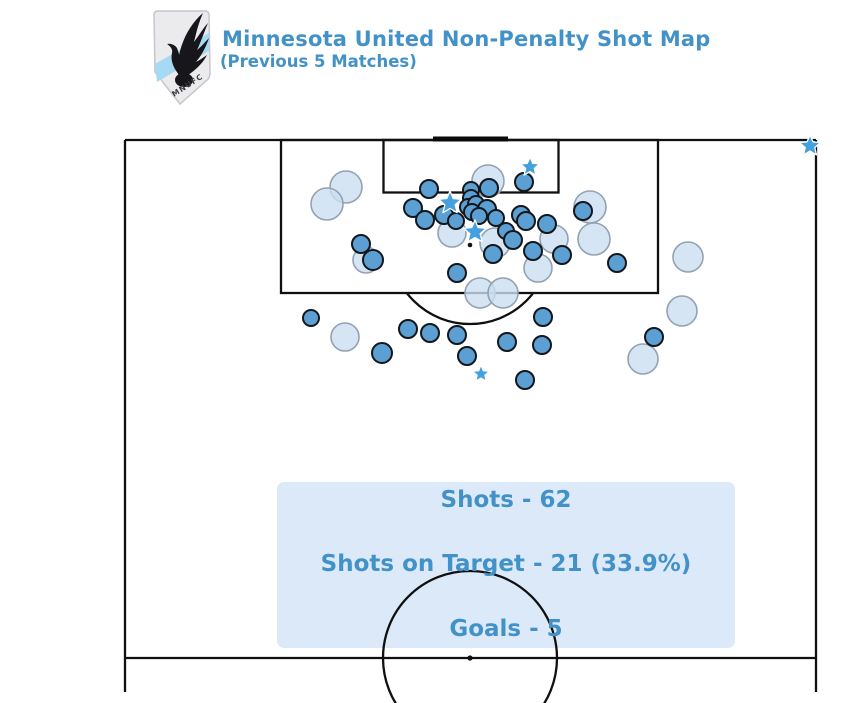 This screenshot has height=703, width=860. What do you see at coordinates (182, 58) in the screenshot?
I see `mnufc-crest-icon: MNUFC` at bounding box center [182, 58].